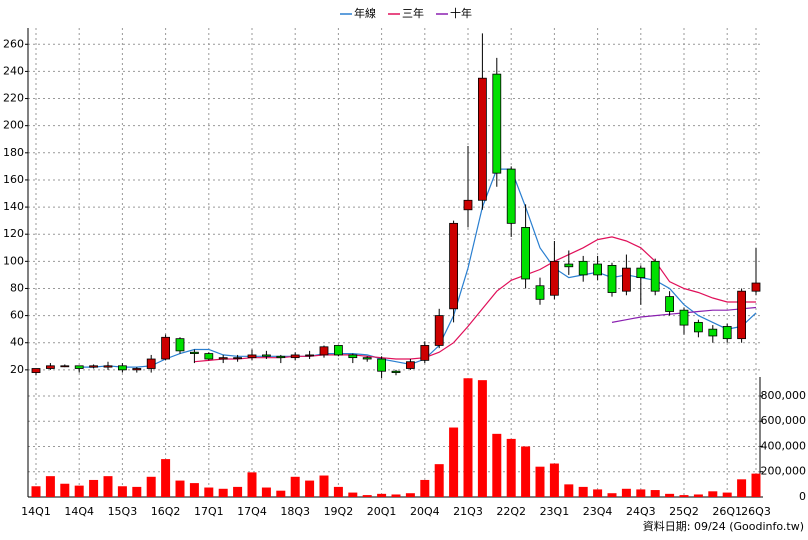  Describe the element at coordinates (784, 420) in the screenshot. I see `volume-tick-label: 600,000` at that location.